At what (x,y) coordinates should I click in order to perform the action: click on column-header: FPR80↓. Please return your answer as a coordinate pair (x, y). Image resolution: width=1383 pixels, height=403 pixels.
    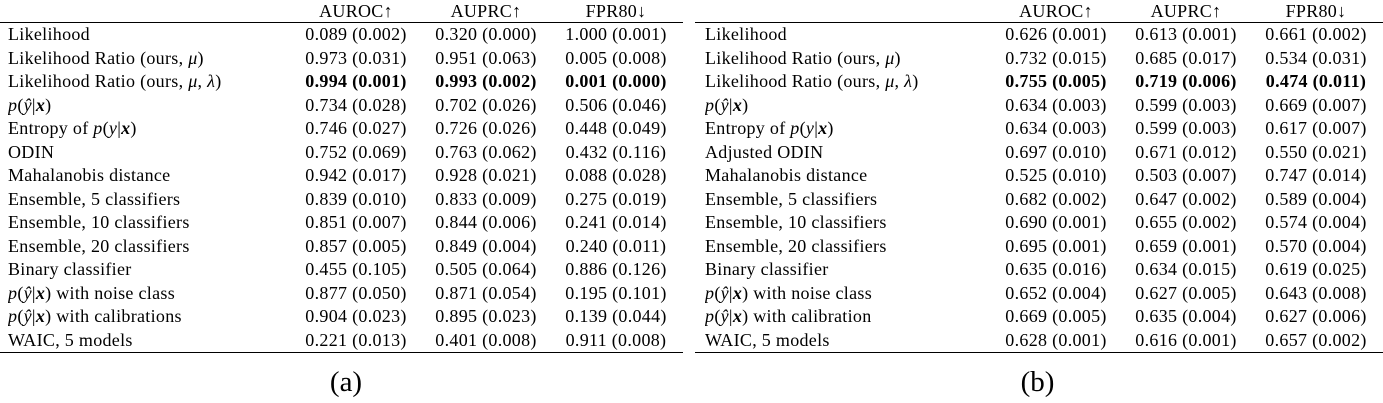
    Looking at the image, I should click on (1316, 10).